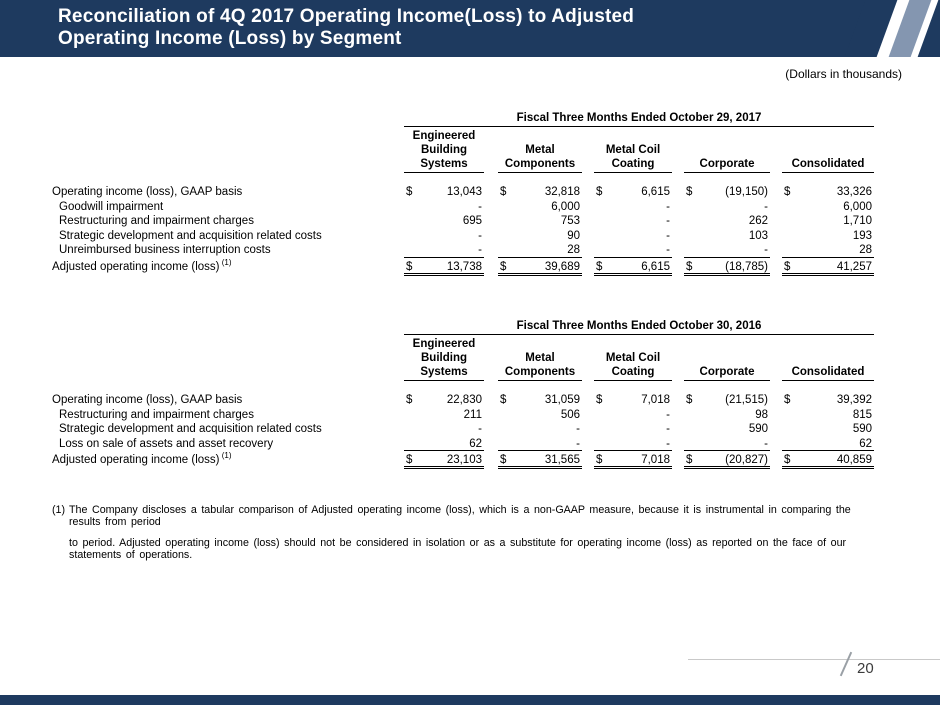 The image size is (940, 705). What do you see at coordinates (843, 74) in the screenshot?
I see `units-note: (Dollars in thousands)` at bounding box center [843, 74].